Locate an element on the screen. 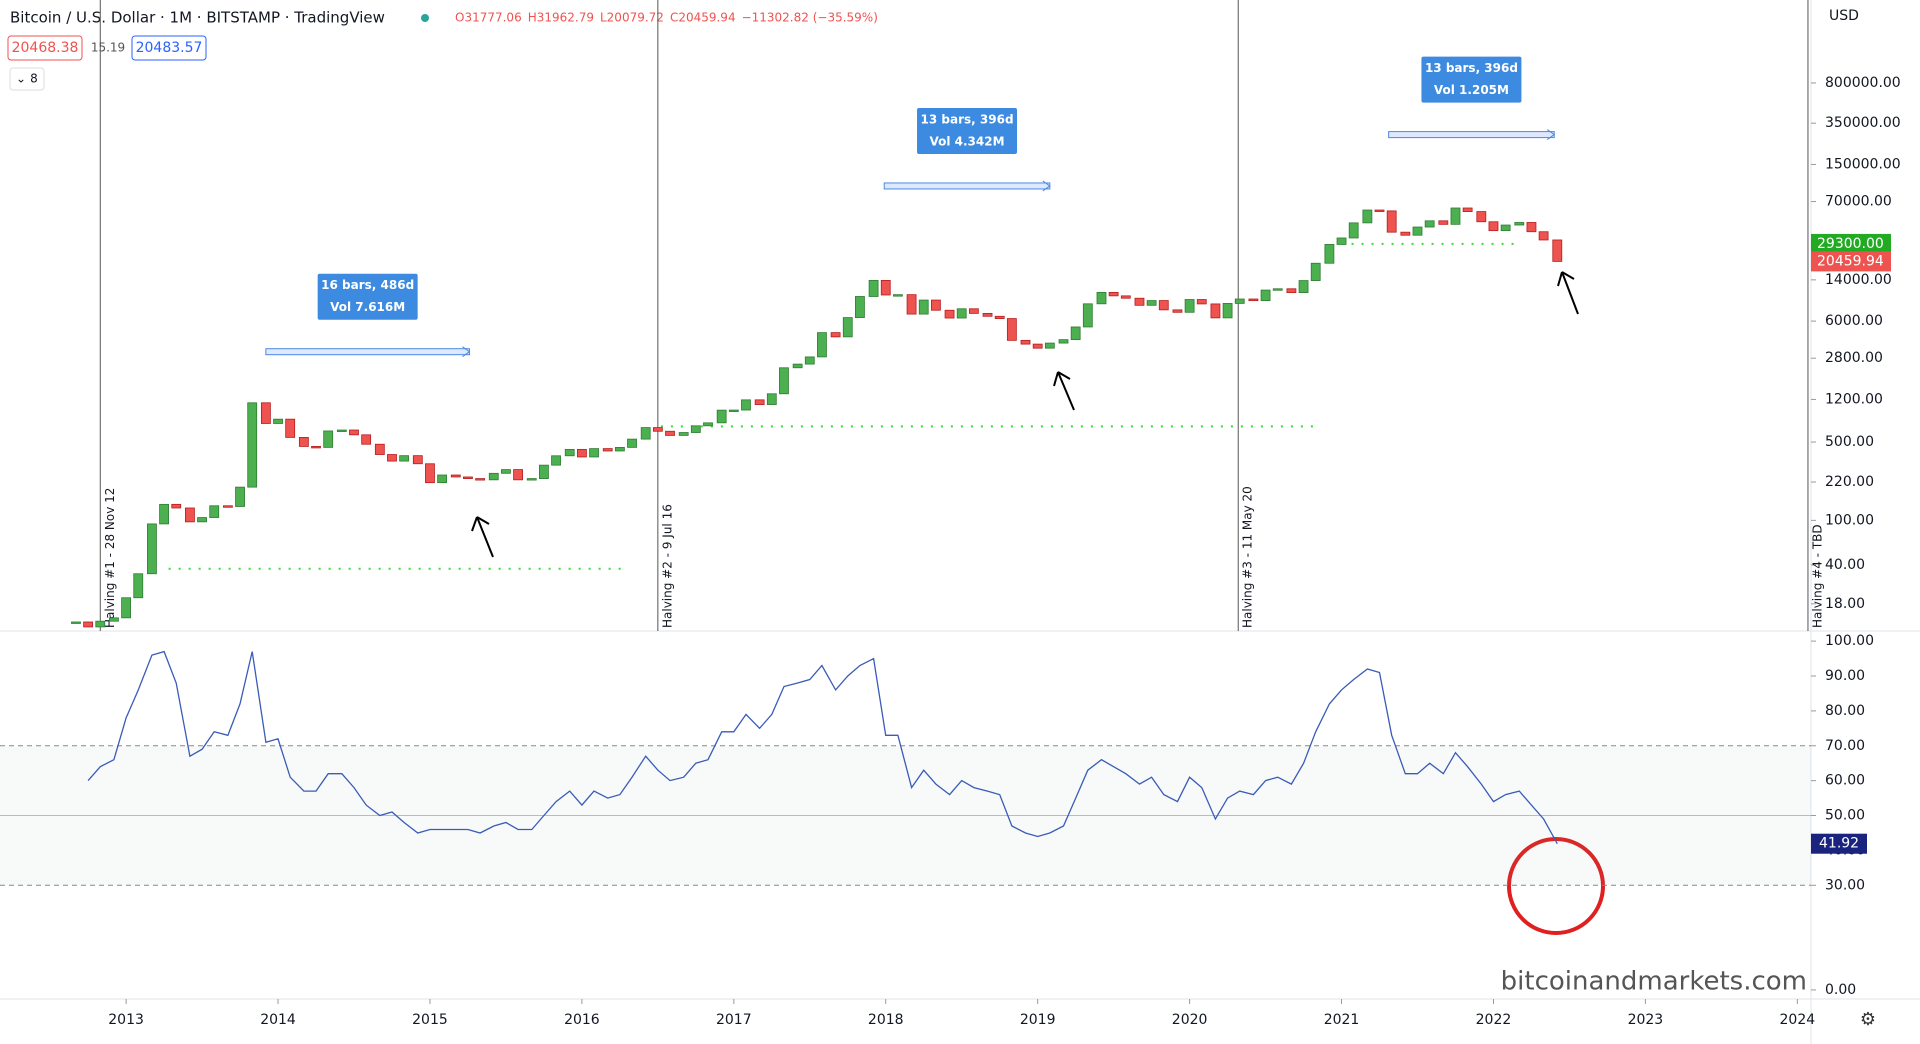 This screenshot has height=1044, width=1920. y-tick-label: 2800.00 is located at coordinates (1854, 358).